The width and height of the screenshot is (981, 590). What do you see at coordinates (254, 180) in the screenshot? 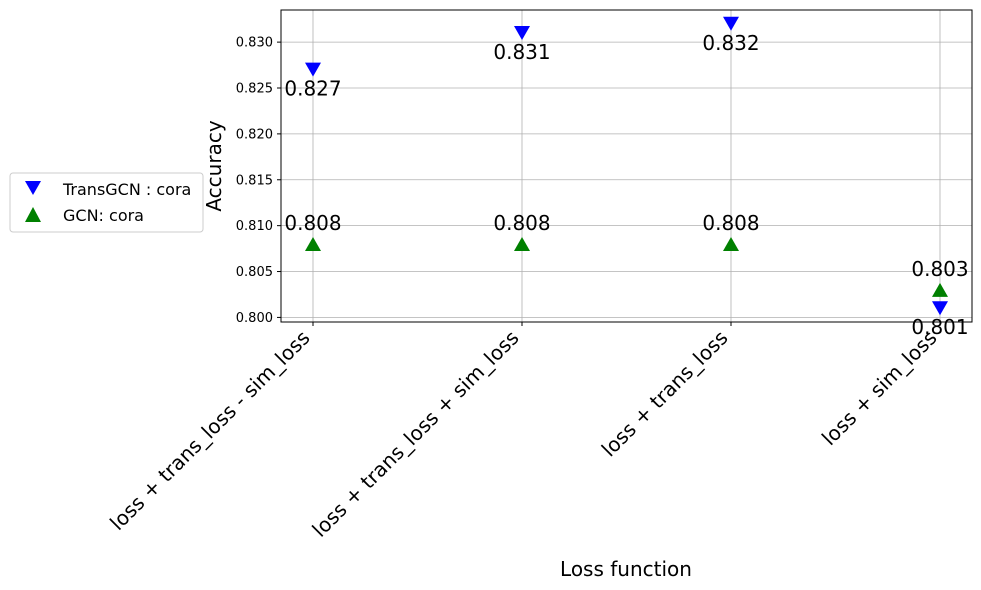
I see `y-tick-label: 0.815` at bounding box center [254, 180].